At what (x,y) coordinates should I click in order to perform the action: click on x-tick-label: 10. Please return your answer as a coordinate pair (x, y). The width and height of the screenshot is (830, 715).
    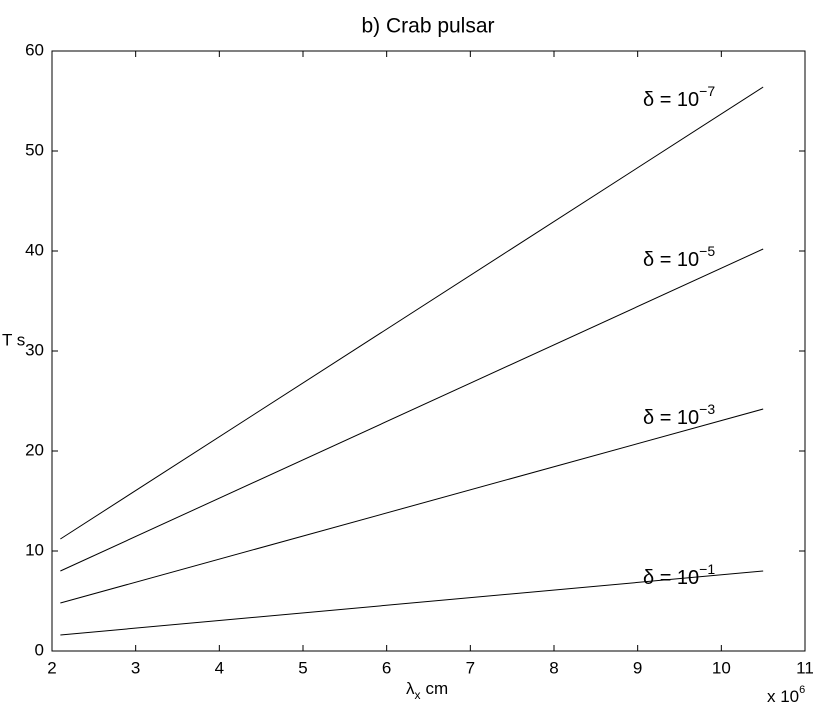
    Looking at the image, I should click on (721, 667).